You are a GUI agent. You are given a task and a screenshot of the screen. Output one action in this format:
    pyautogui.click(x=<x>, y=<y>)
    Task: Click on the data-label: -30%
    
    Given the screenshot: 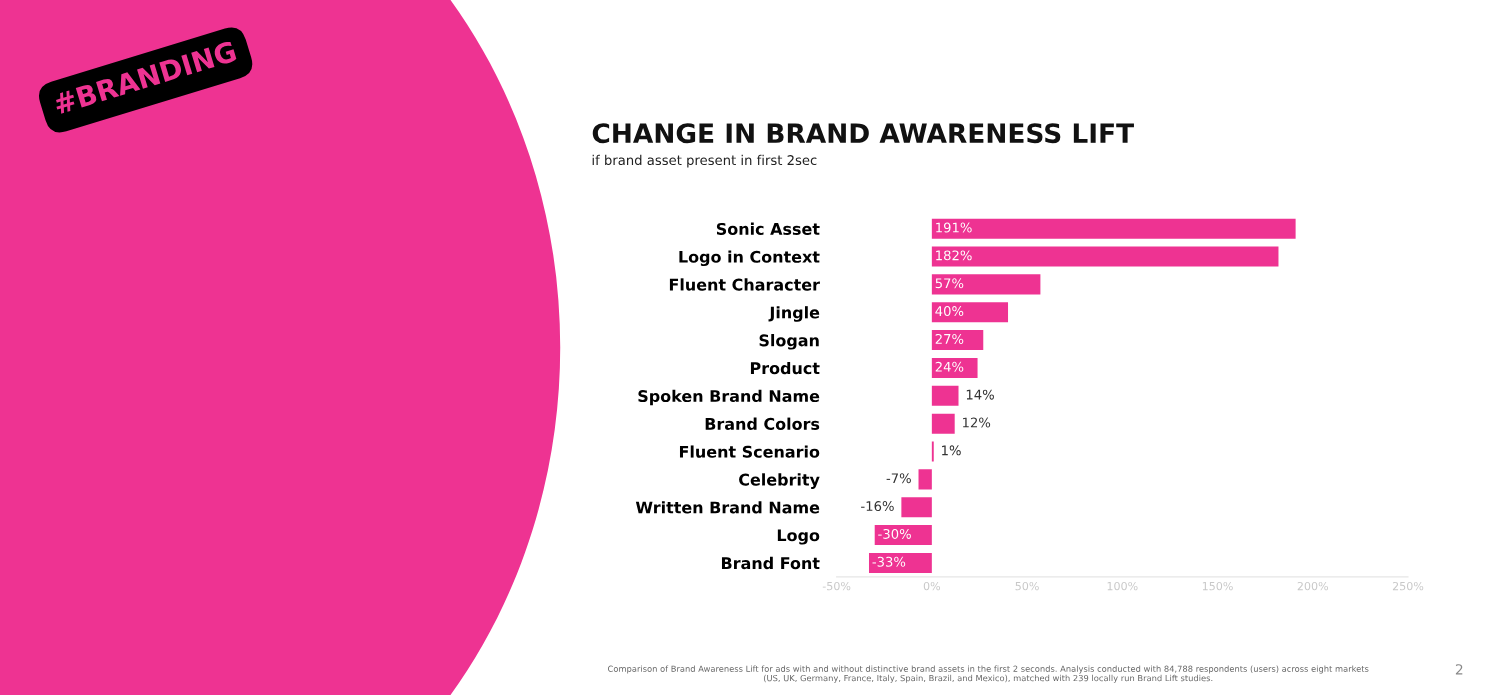 What is the action you would take?
    pyautogui.click(x=894, y=533)
    